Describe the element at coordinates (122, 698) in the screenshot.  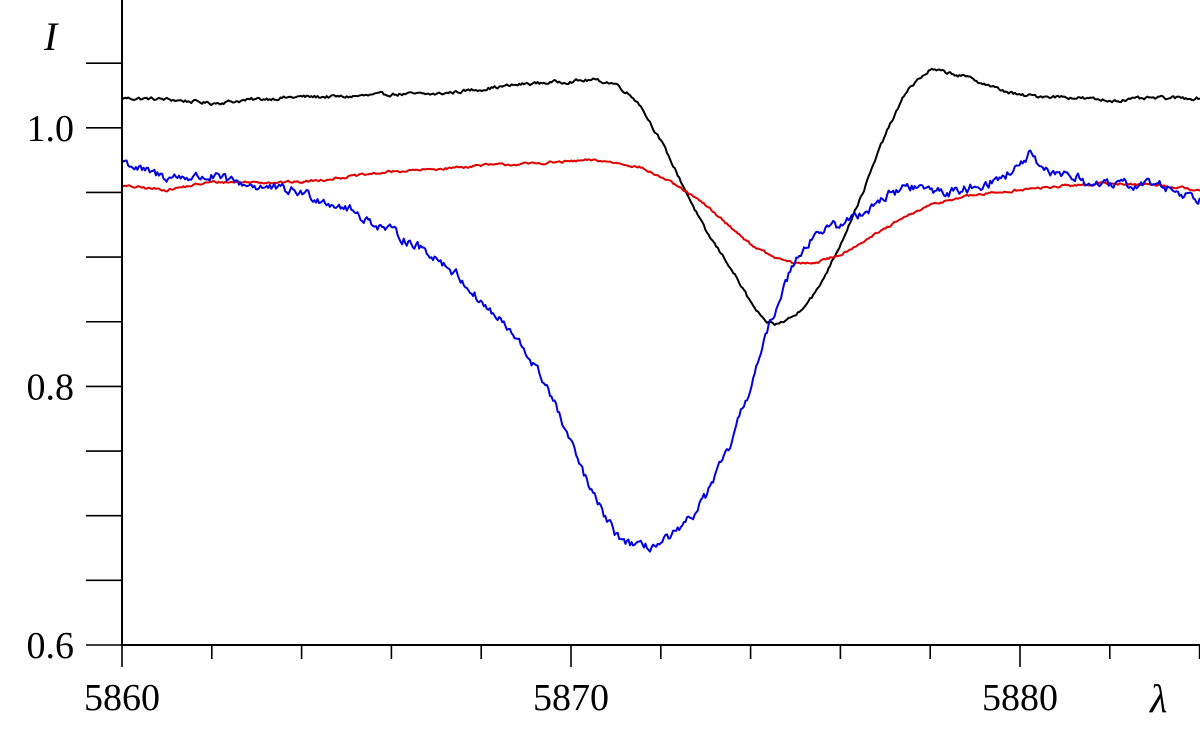
I see `x-tick-label: 5860` at that location.